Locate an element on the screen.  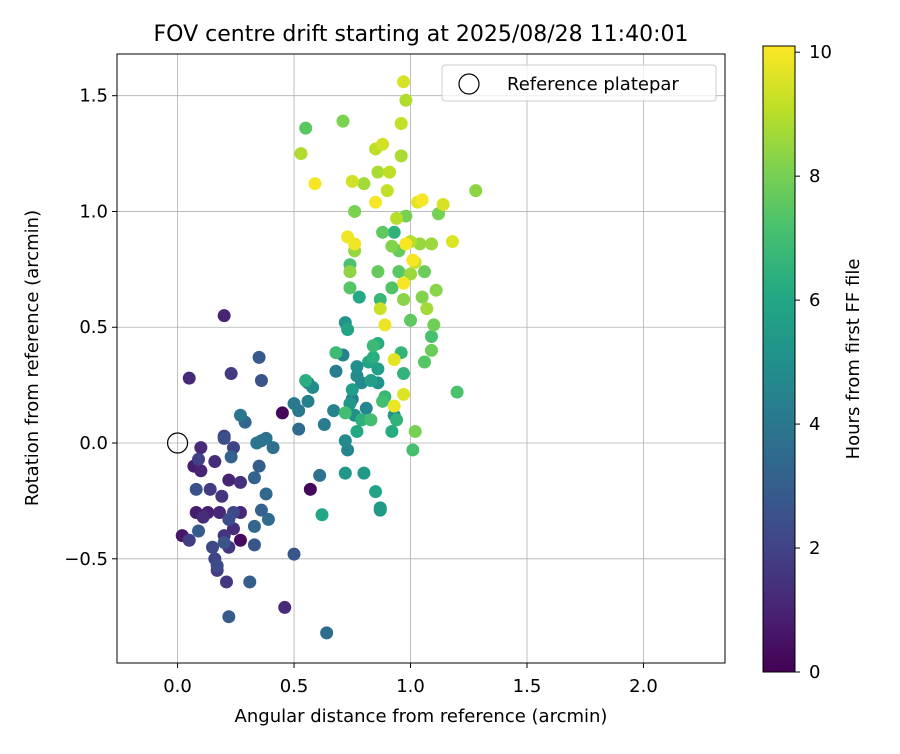
reference-platepar-marker is located at coordinates (177, 443).